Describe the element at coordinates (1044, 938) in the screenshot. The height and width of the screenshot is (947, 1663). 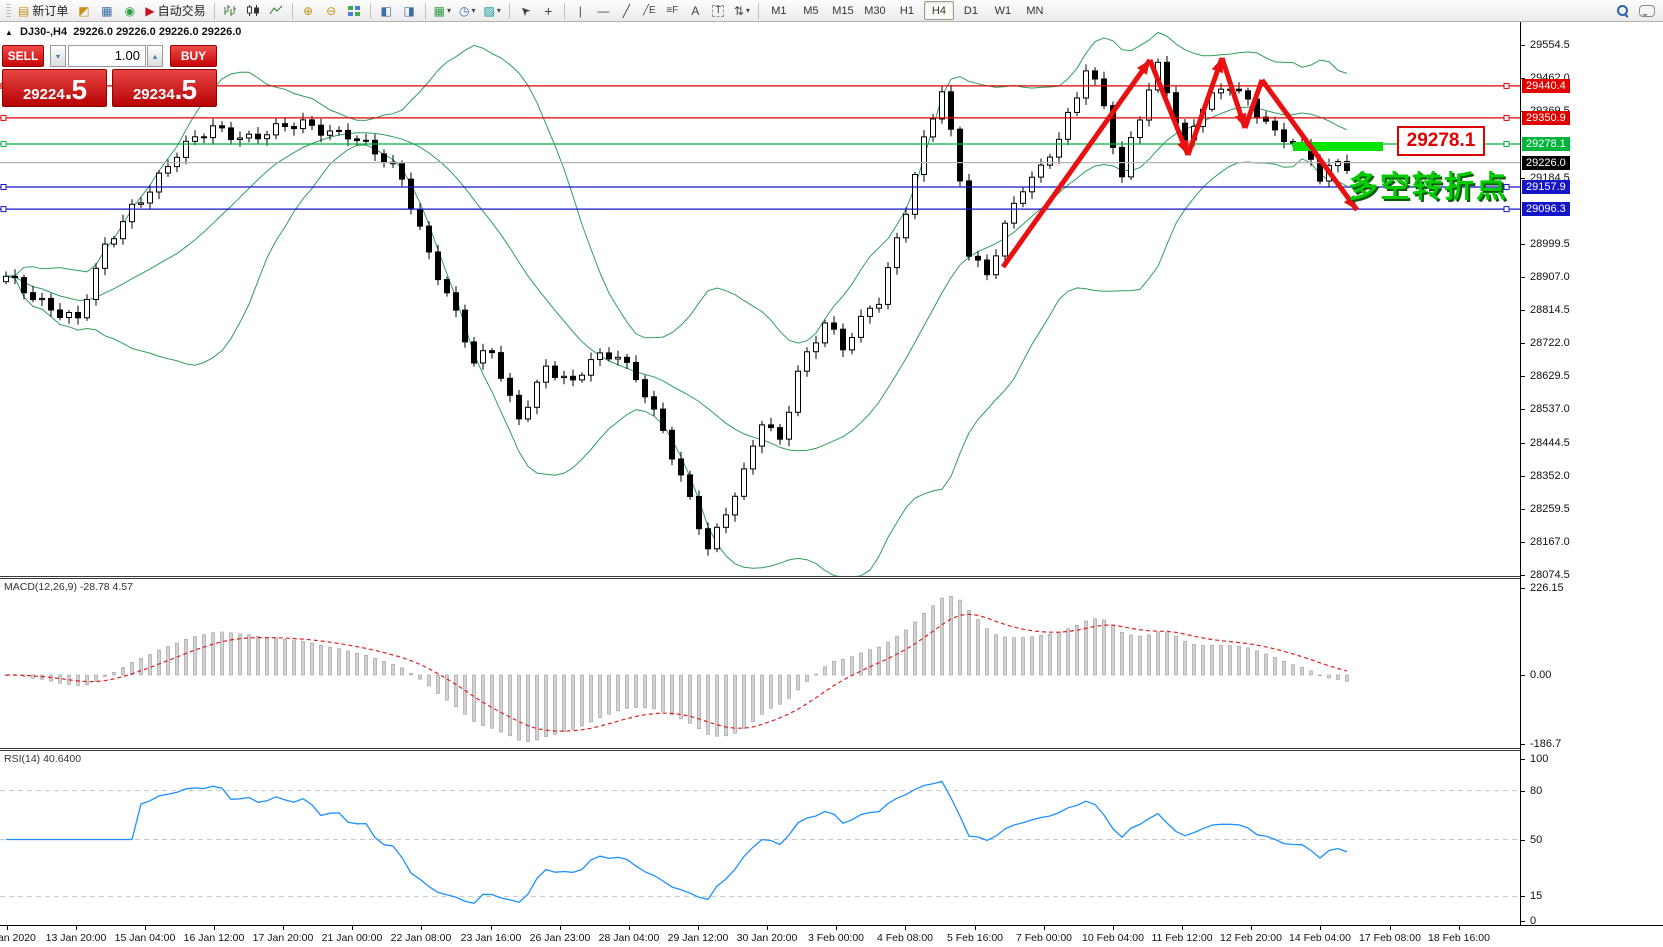
I see `time-tick-label: 7 Feb 00:00` at that location.